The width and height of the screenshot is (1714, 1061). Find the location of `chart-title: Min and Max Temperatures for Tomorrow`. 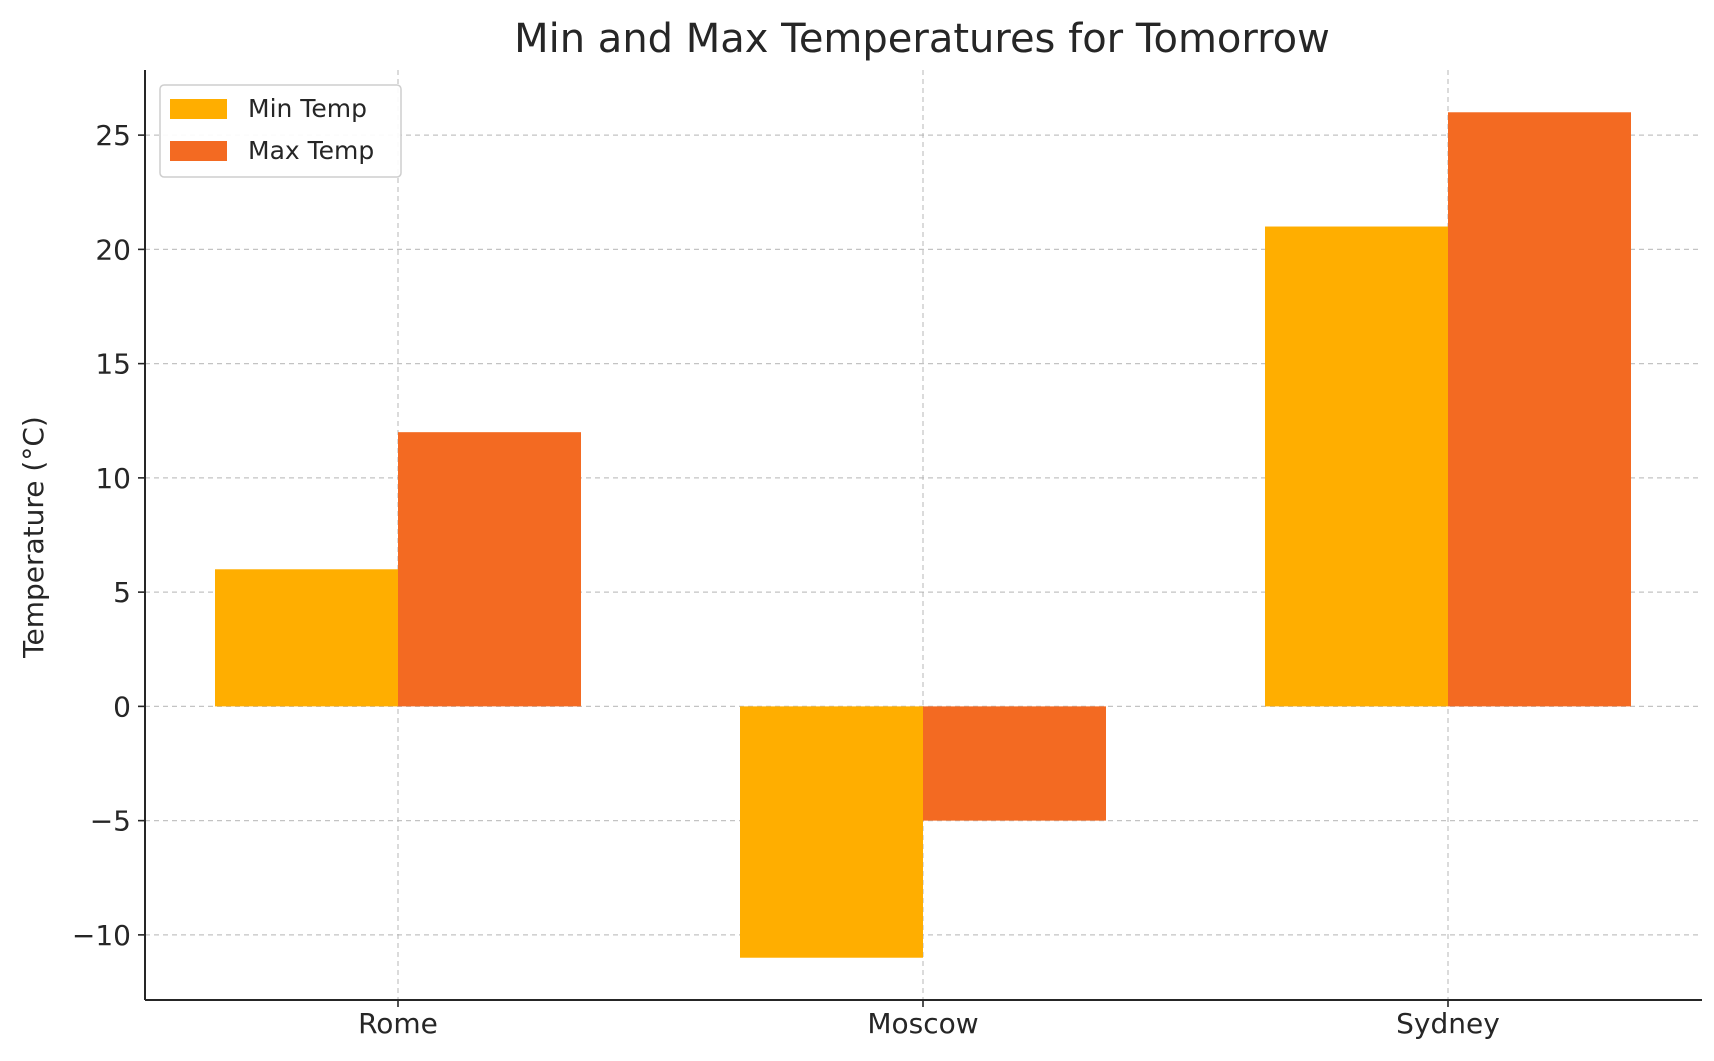

chart-title: Min and Max Temperatures for Tomorrow is located at coordinates (922, 39).